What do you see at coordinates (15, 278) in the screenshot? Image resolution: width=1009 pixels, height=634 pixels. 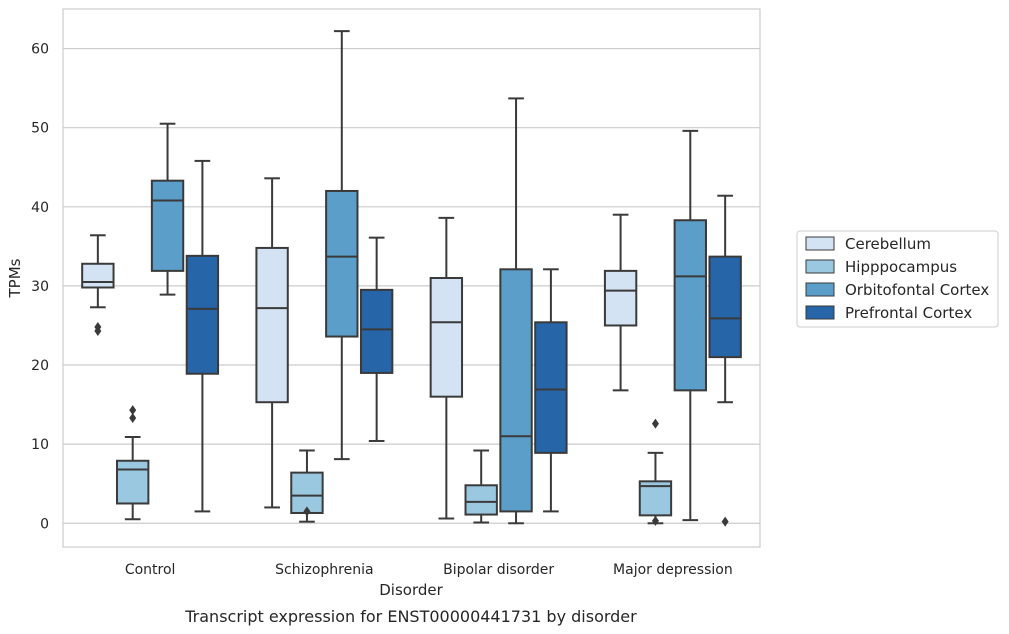 I see `y-axis-label: TPMs` at bounding box center [15, 278].